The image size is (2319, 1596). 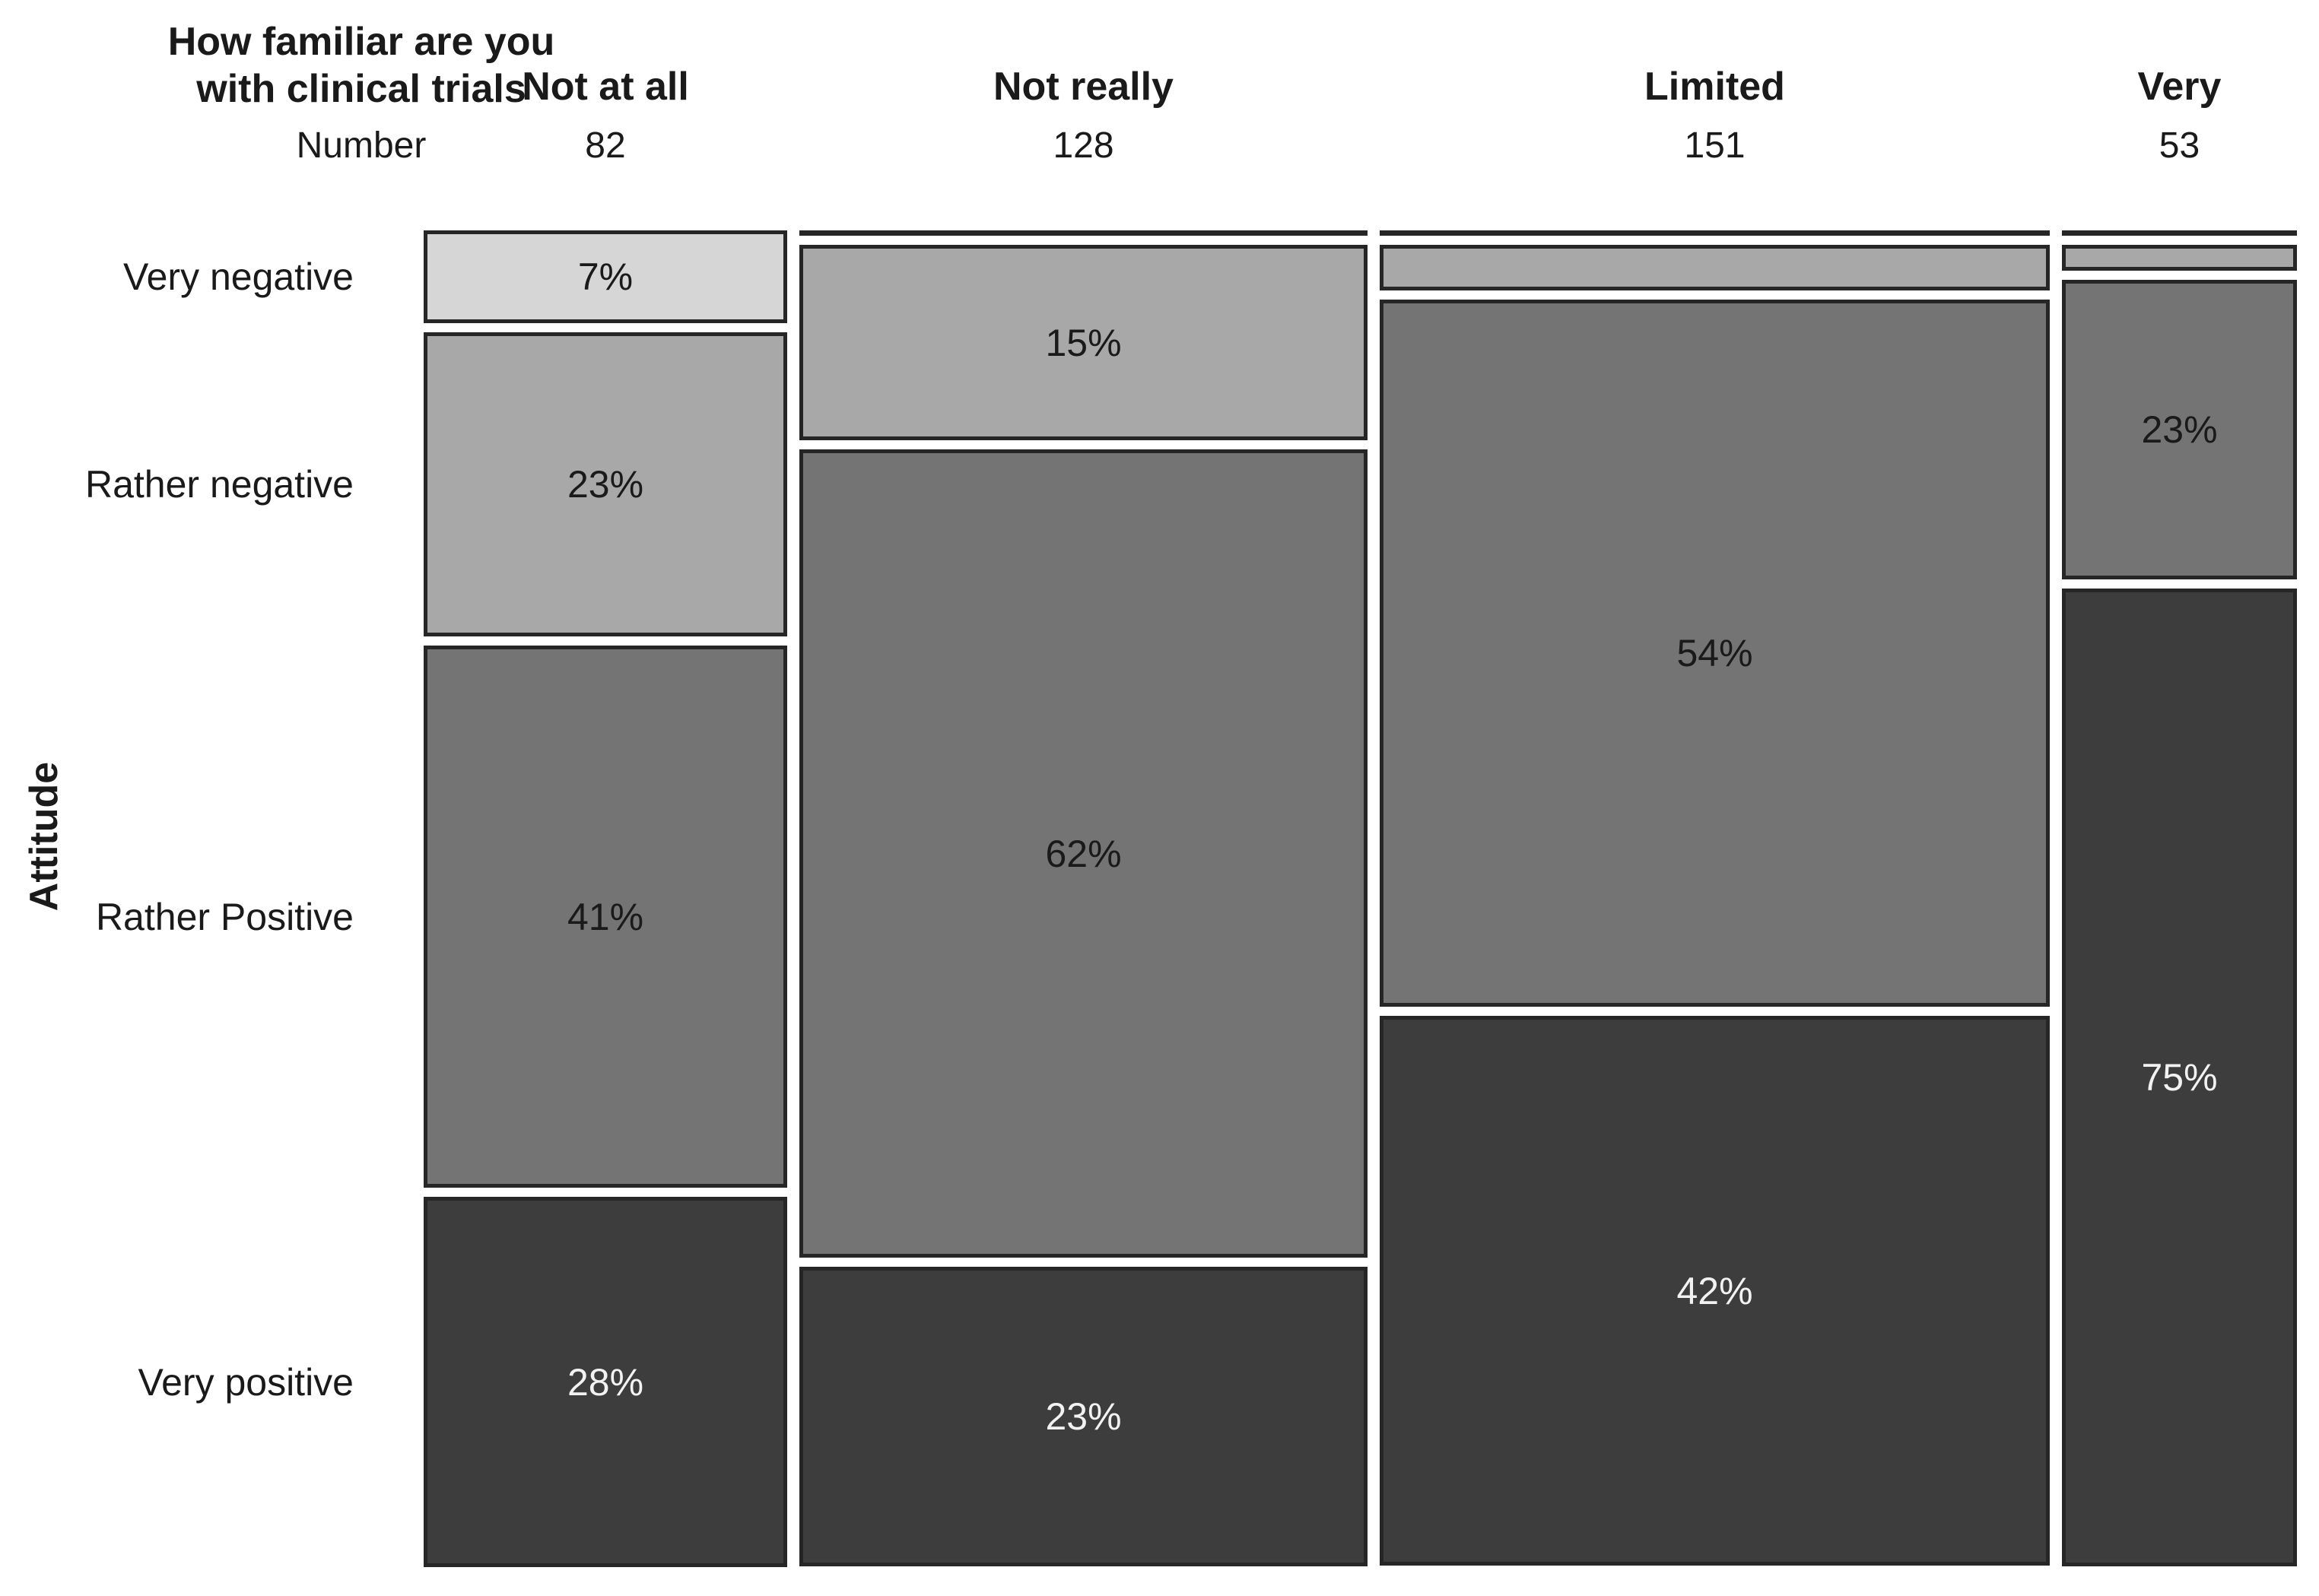 I want to click on column-header-2: Not really, so click(x=1083, y=87).